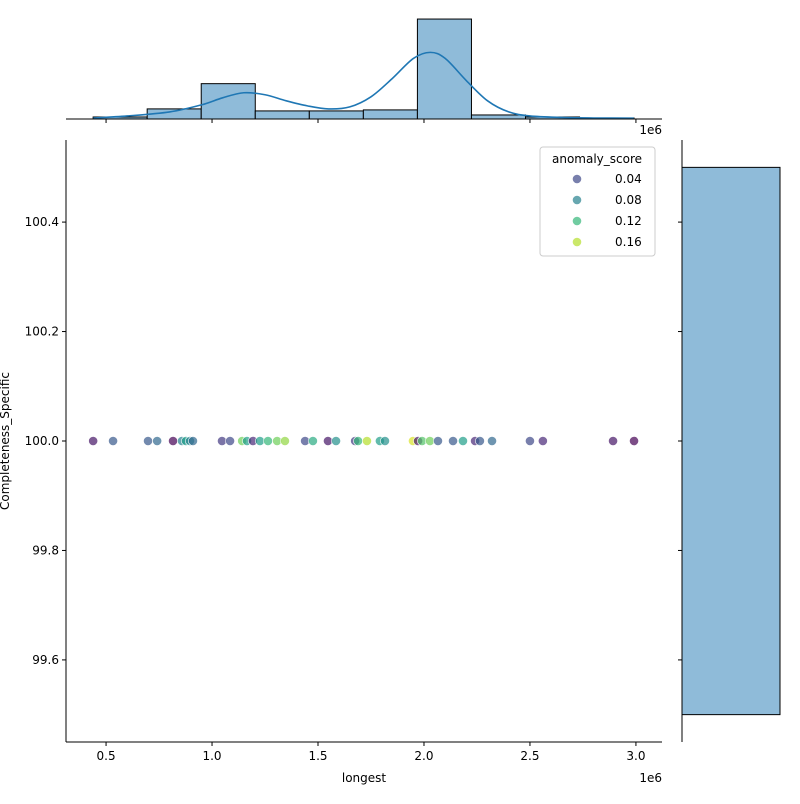  I want to click on x-tick-label: 3.0, so click(635, 756).